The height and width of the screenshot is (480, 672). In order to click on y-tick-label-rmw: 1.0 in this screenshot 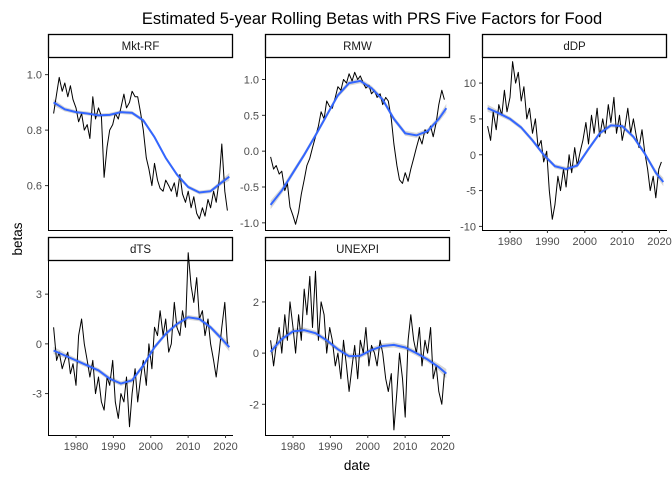, I will do `click(251, 81)`.